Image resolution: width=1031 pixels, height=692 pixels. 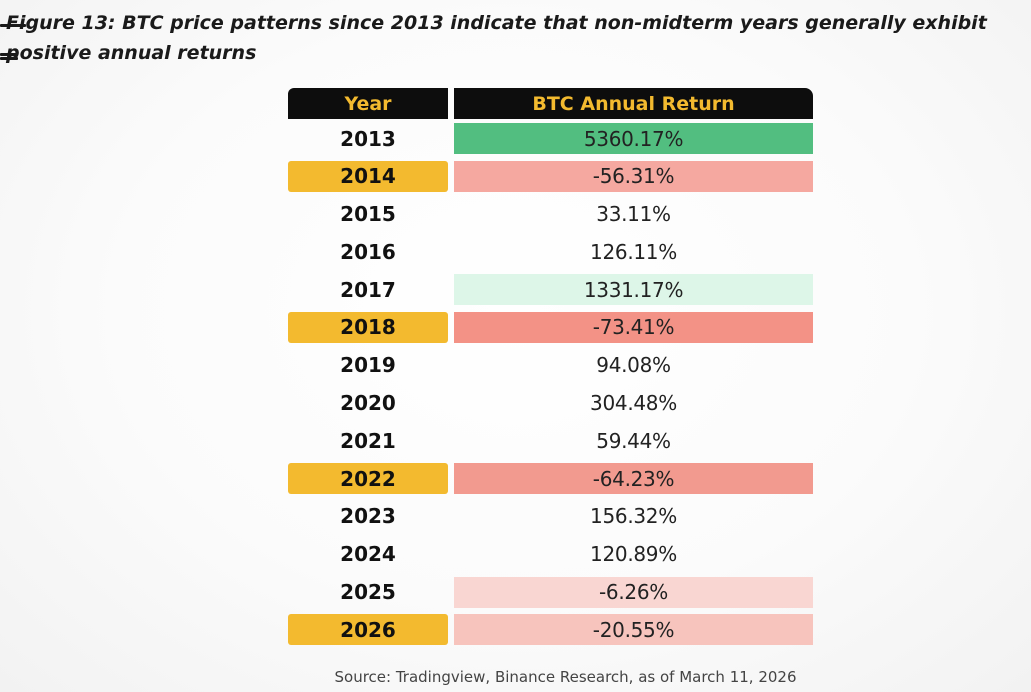 What do you see at coordinates (368, 440) in the screenshot?
I see `year-cell: 2021` at bounding box center [368, 440].